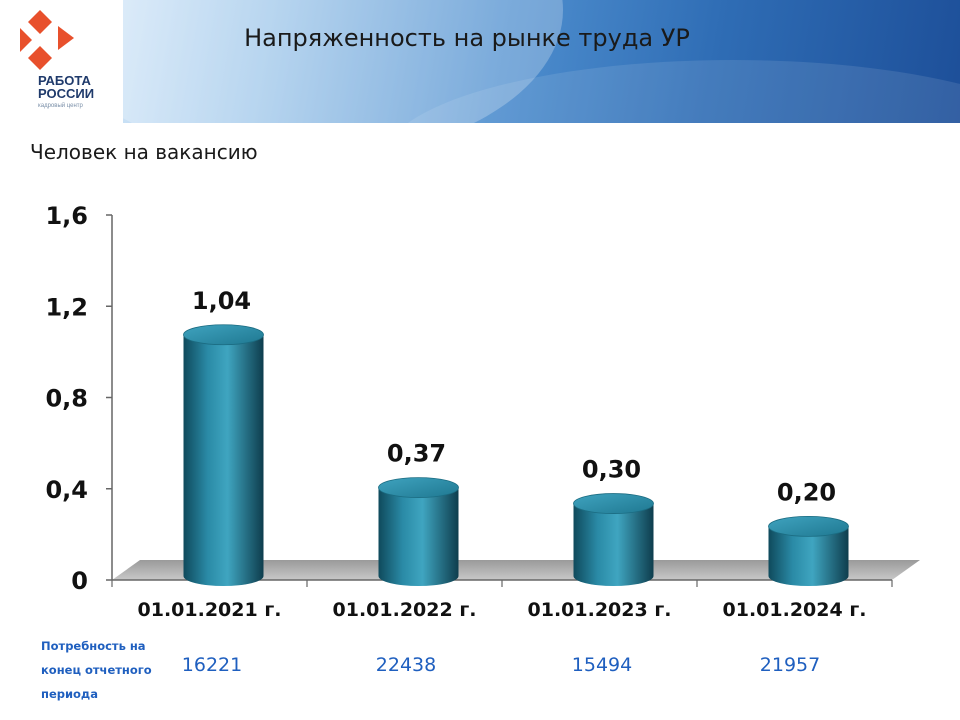 The height and width of the screenshot is (720, 960). Describe the element at coordinates (210, 610) in the screenshot. I see `category-label: 01.01.2021 г.` at that location.